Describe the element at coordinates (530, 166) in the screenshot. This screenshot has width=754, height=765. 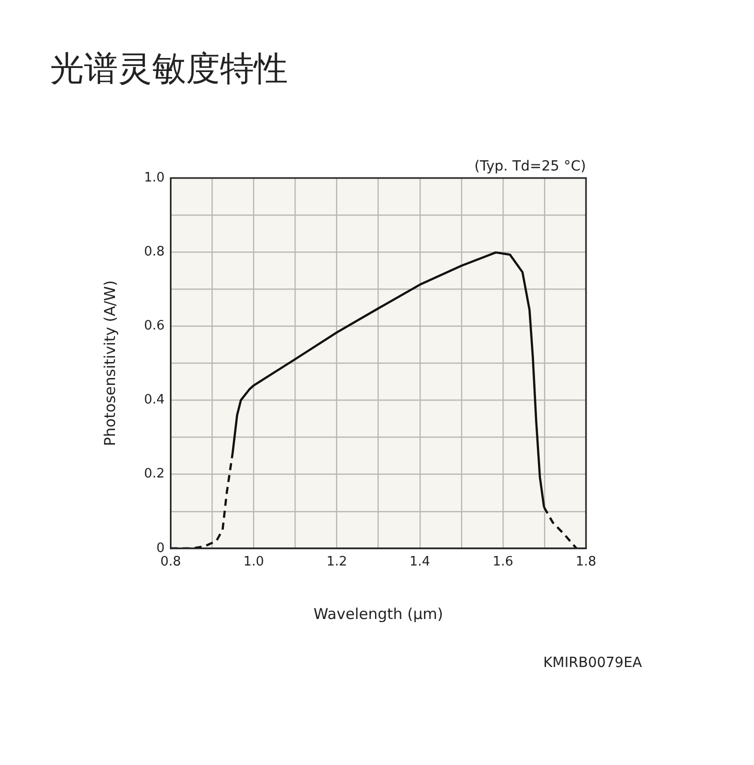
I see `text: (Typ. Td=25 °C)` at that location.